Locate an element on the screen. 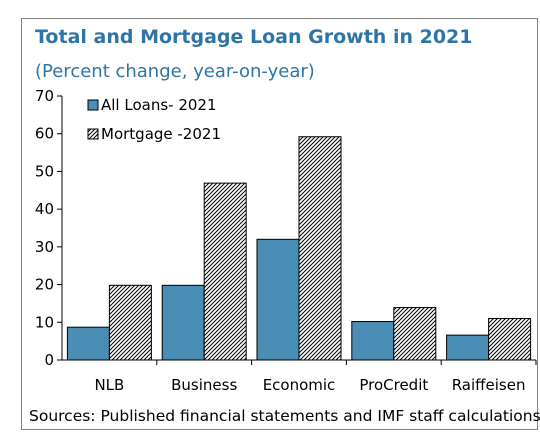 The width and height of the screenshot is (540, 432). y-tick-label: 40 is located at coordinates (44, 209).